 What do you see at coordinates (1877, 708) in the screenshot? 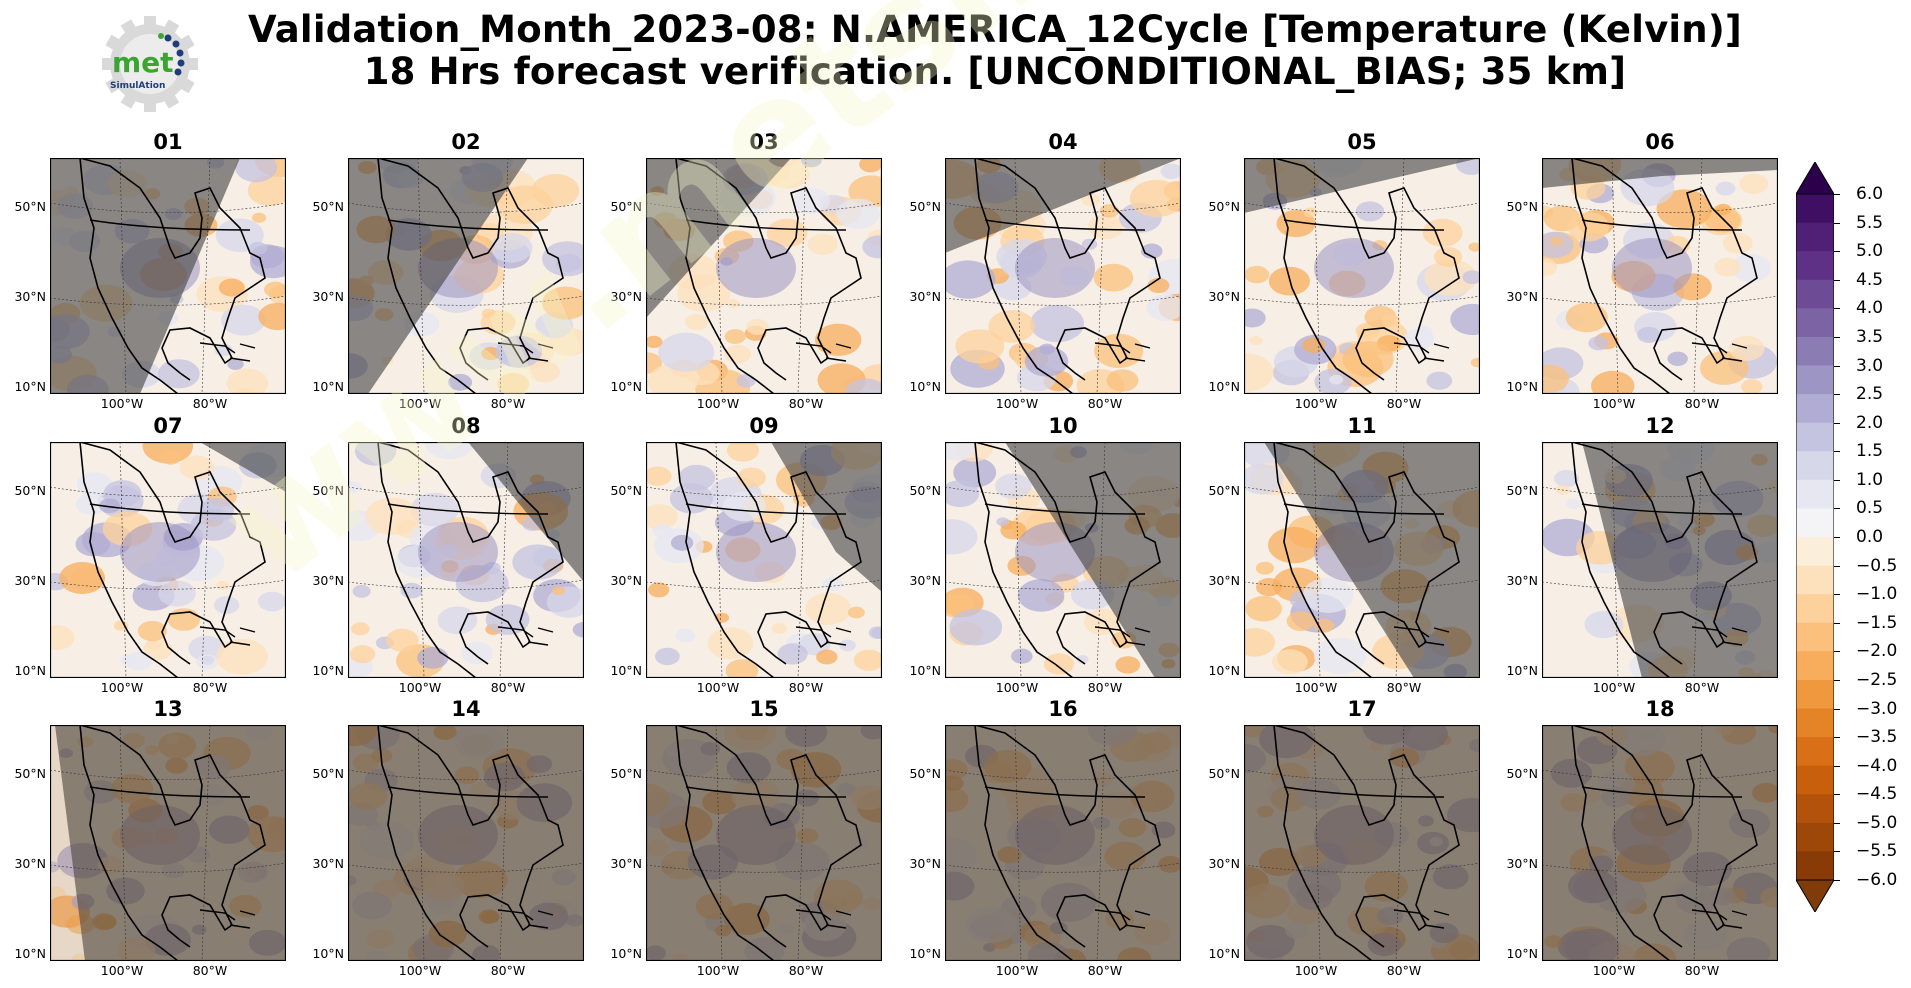
I see `colorbar-tick-label: −3.0` at bounding box center [1877, 708].